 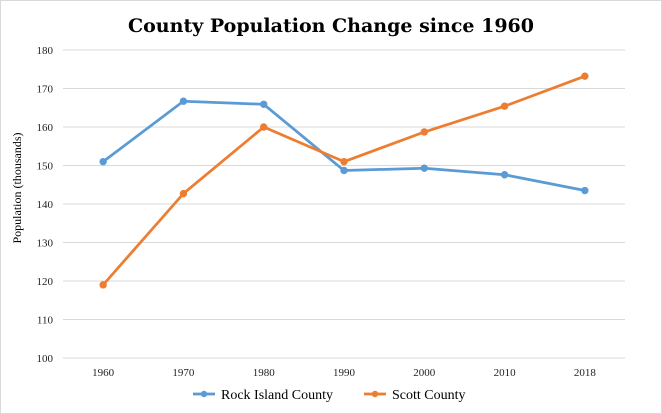 What do you see at coordinates (45, 321) in the screenshot?
I see `y-tick-label: 110` at bounding box center [45, 321].